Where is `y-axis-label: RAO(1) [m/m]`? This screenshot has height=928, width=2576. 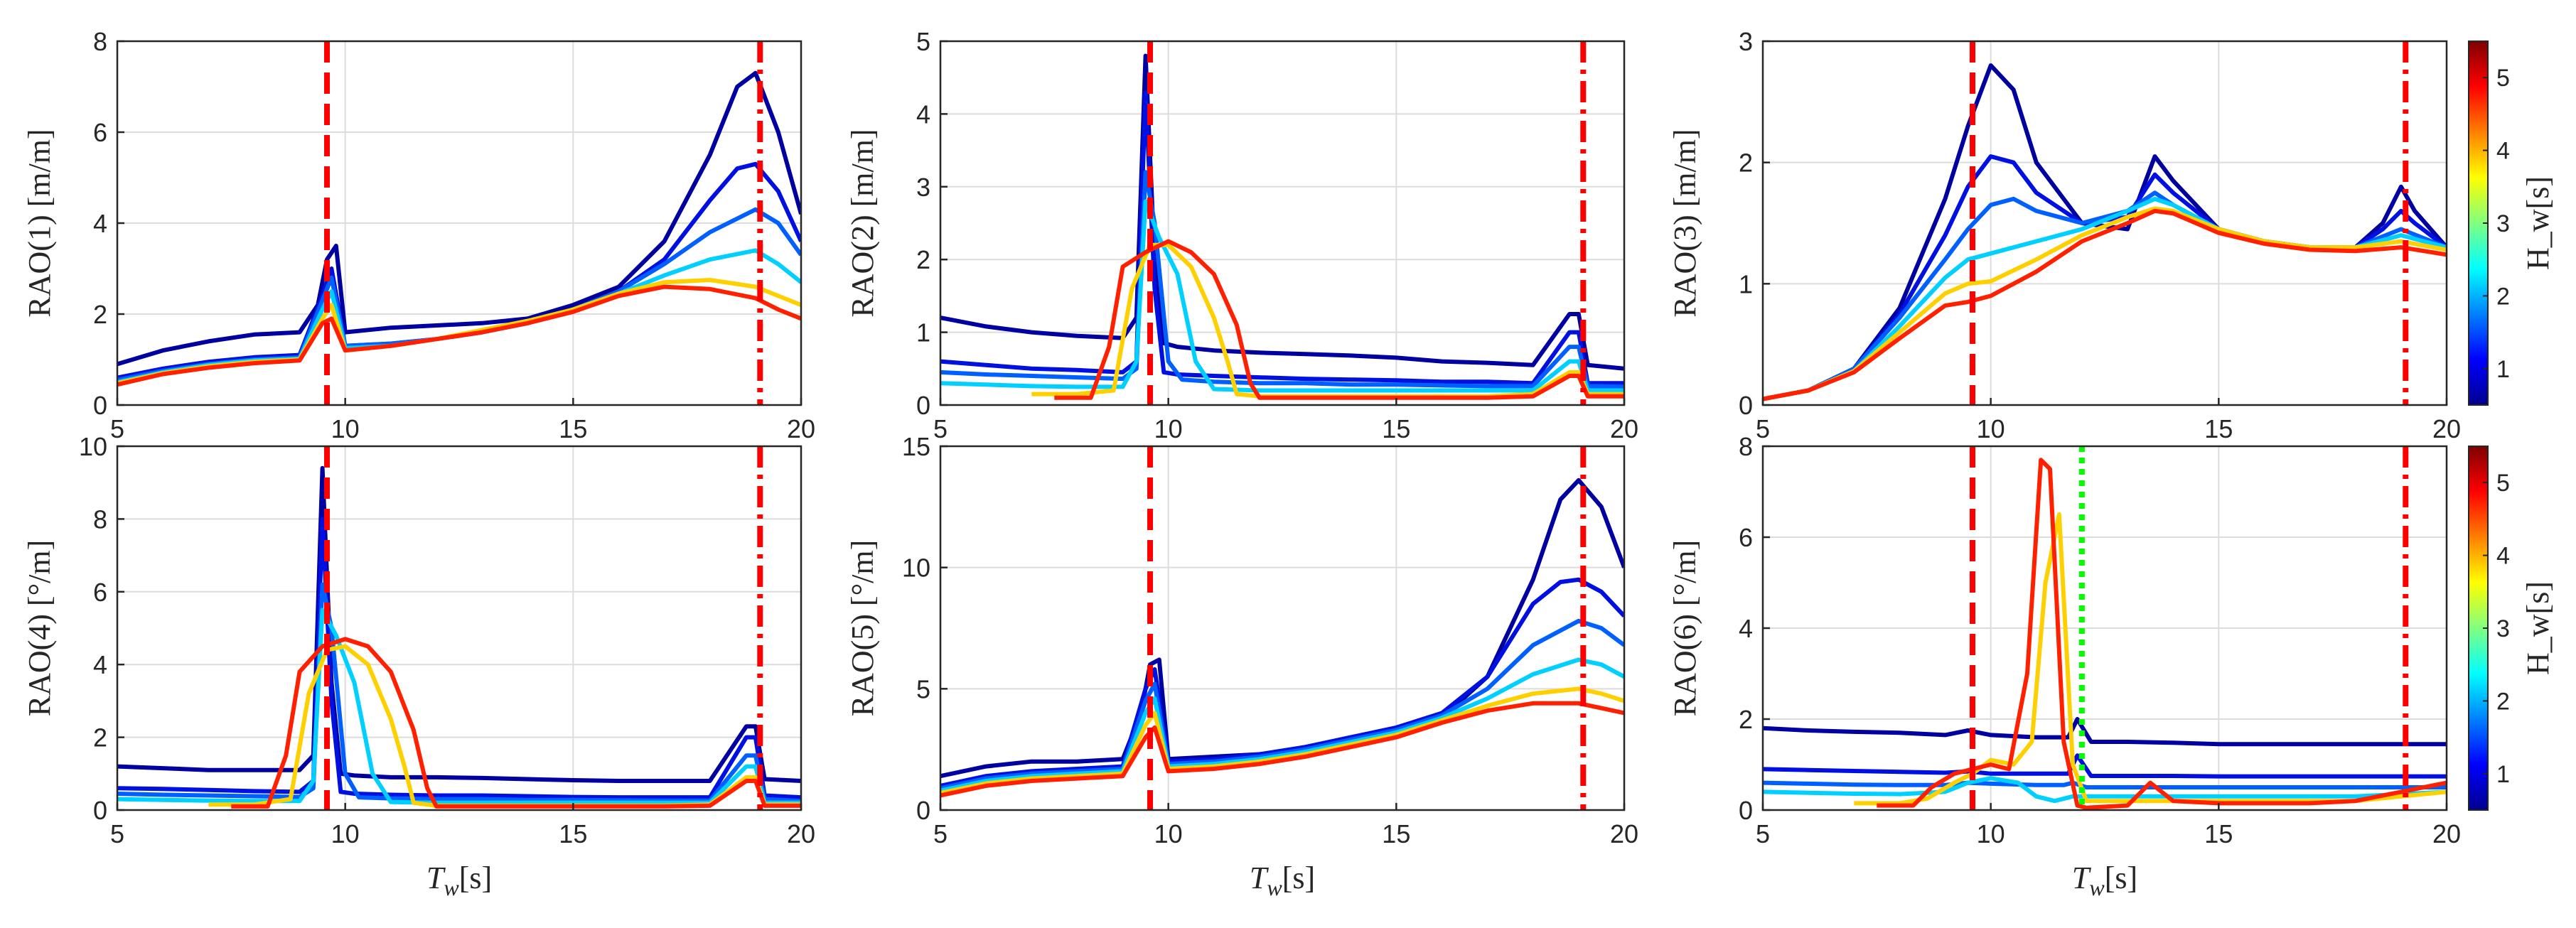
y-axis-label: RAO(1) [m/m] is located at coordinates (39, 223).